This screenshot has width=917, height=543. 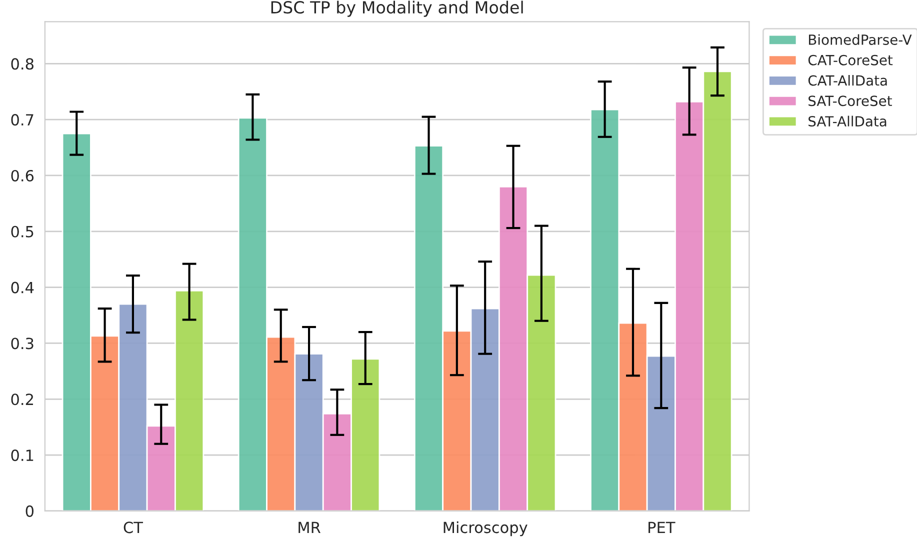 What do you see at coordinates (22, 456) in the screenshot?
I see `y-tick-label: 0.1` at bounding box center [22, 456].